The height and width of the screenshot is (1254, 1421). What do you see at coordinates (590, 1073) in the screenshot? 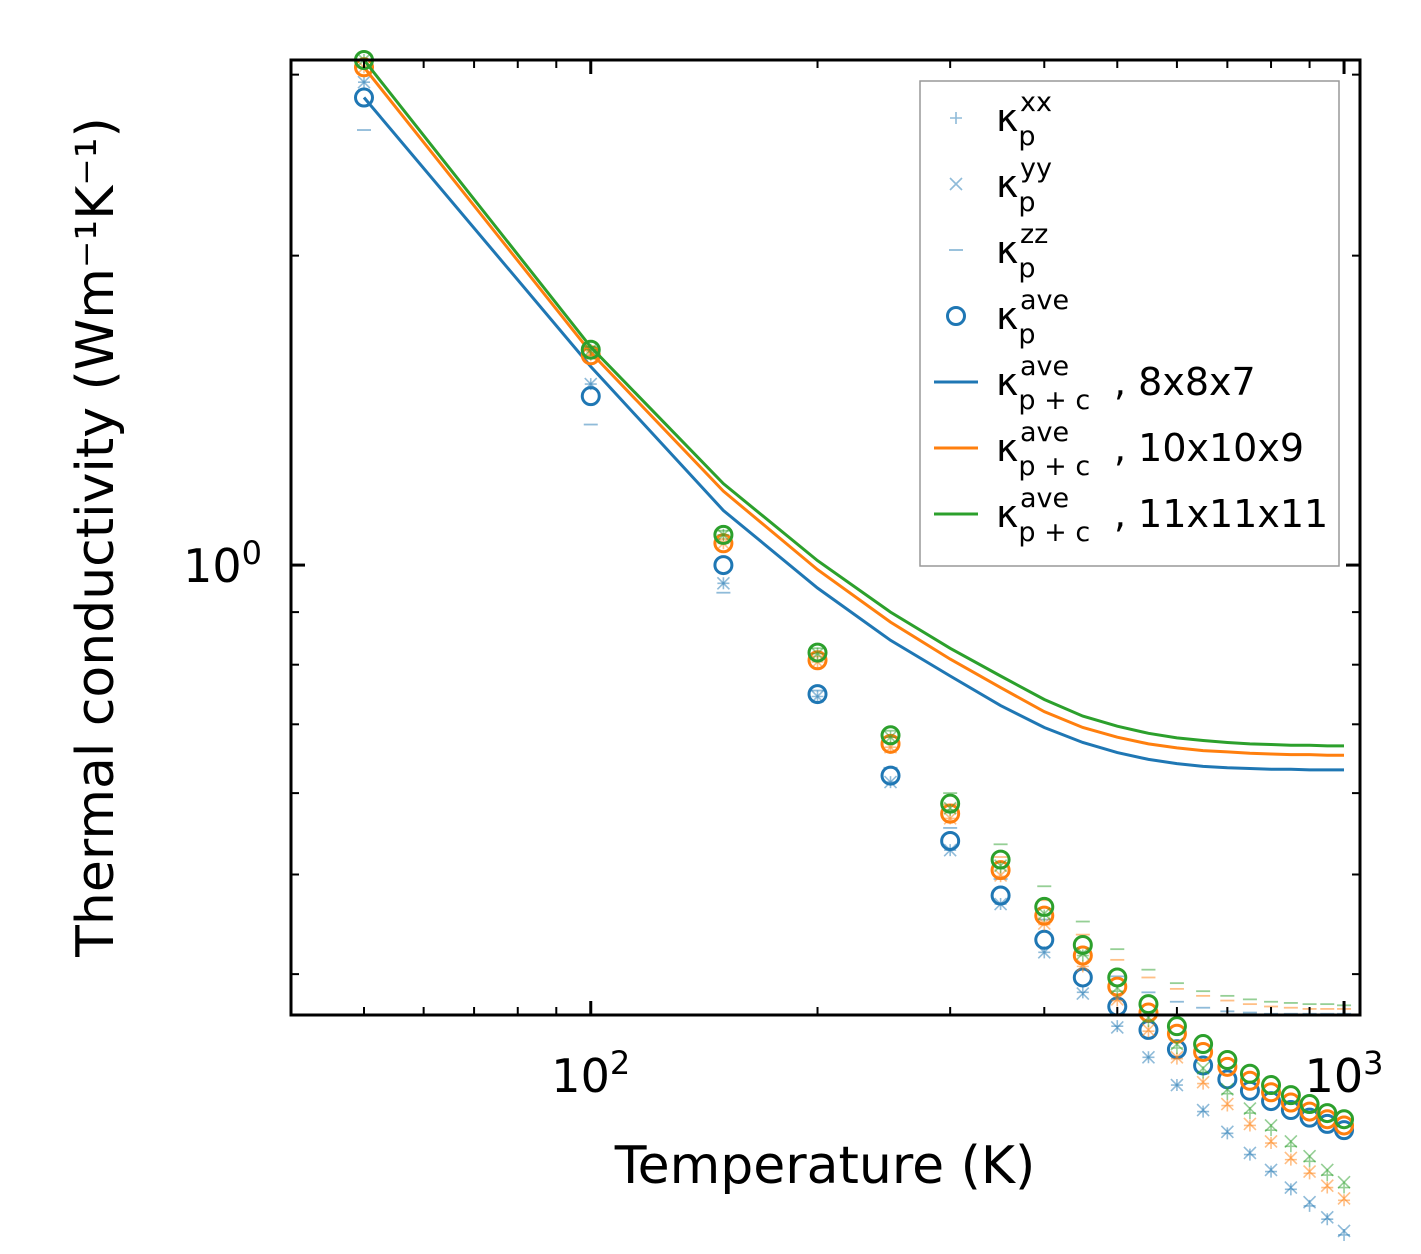
I see `x-tick-label: 102` at bounding box center [590, 1073].